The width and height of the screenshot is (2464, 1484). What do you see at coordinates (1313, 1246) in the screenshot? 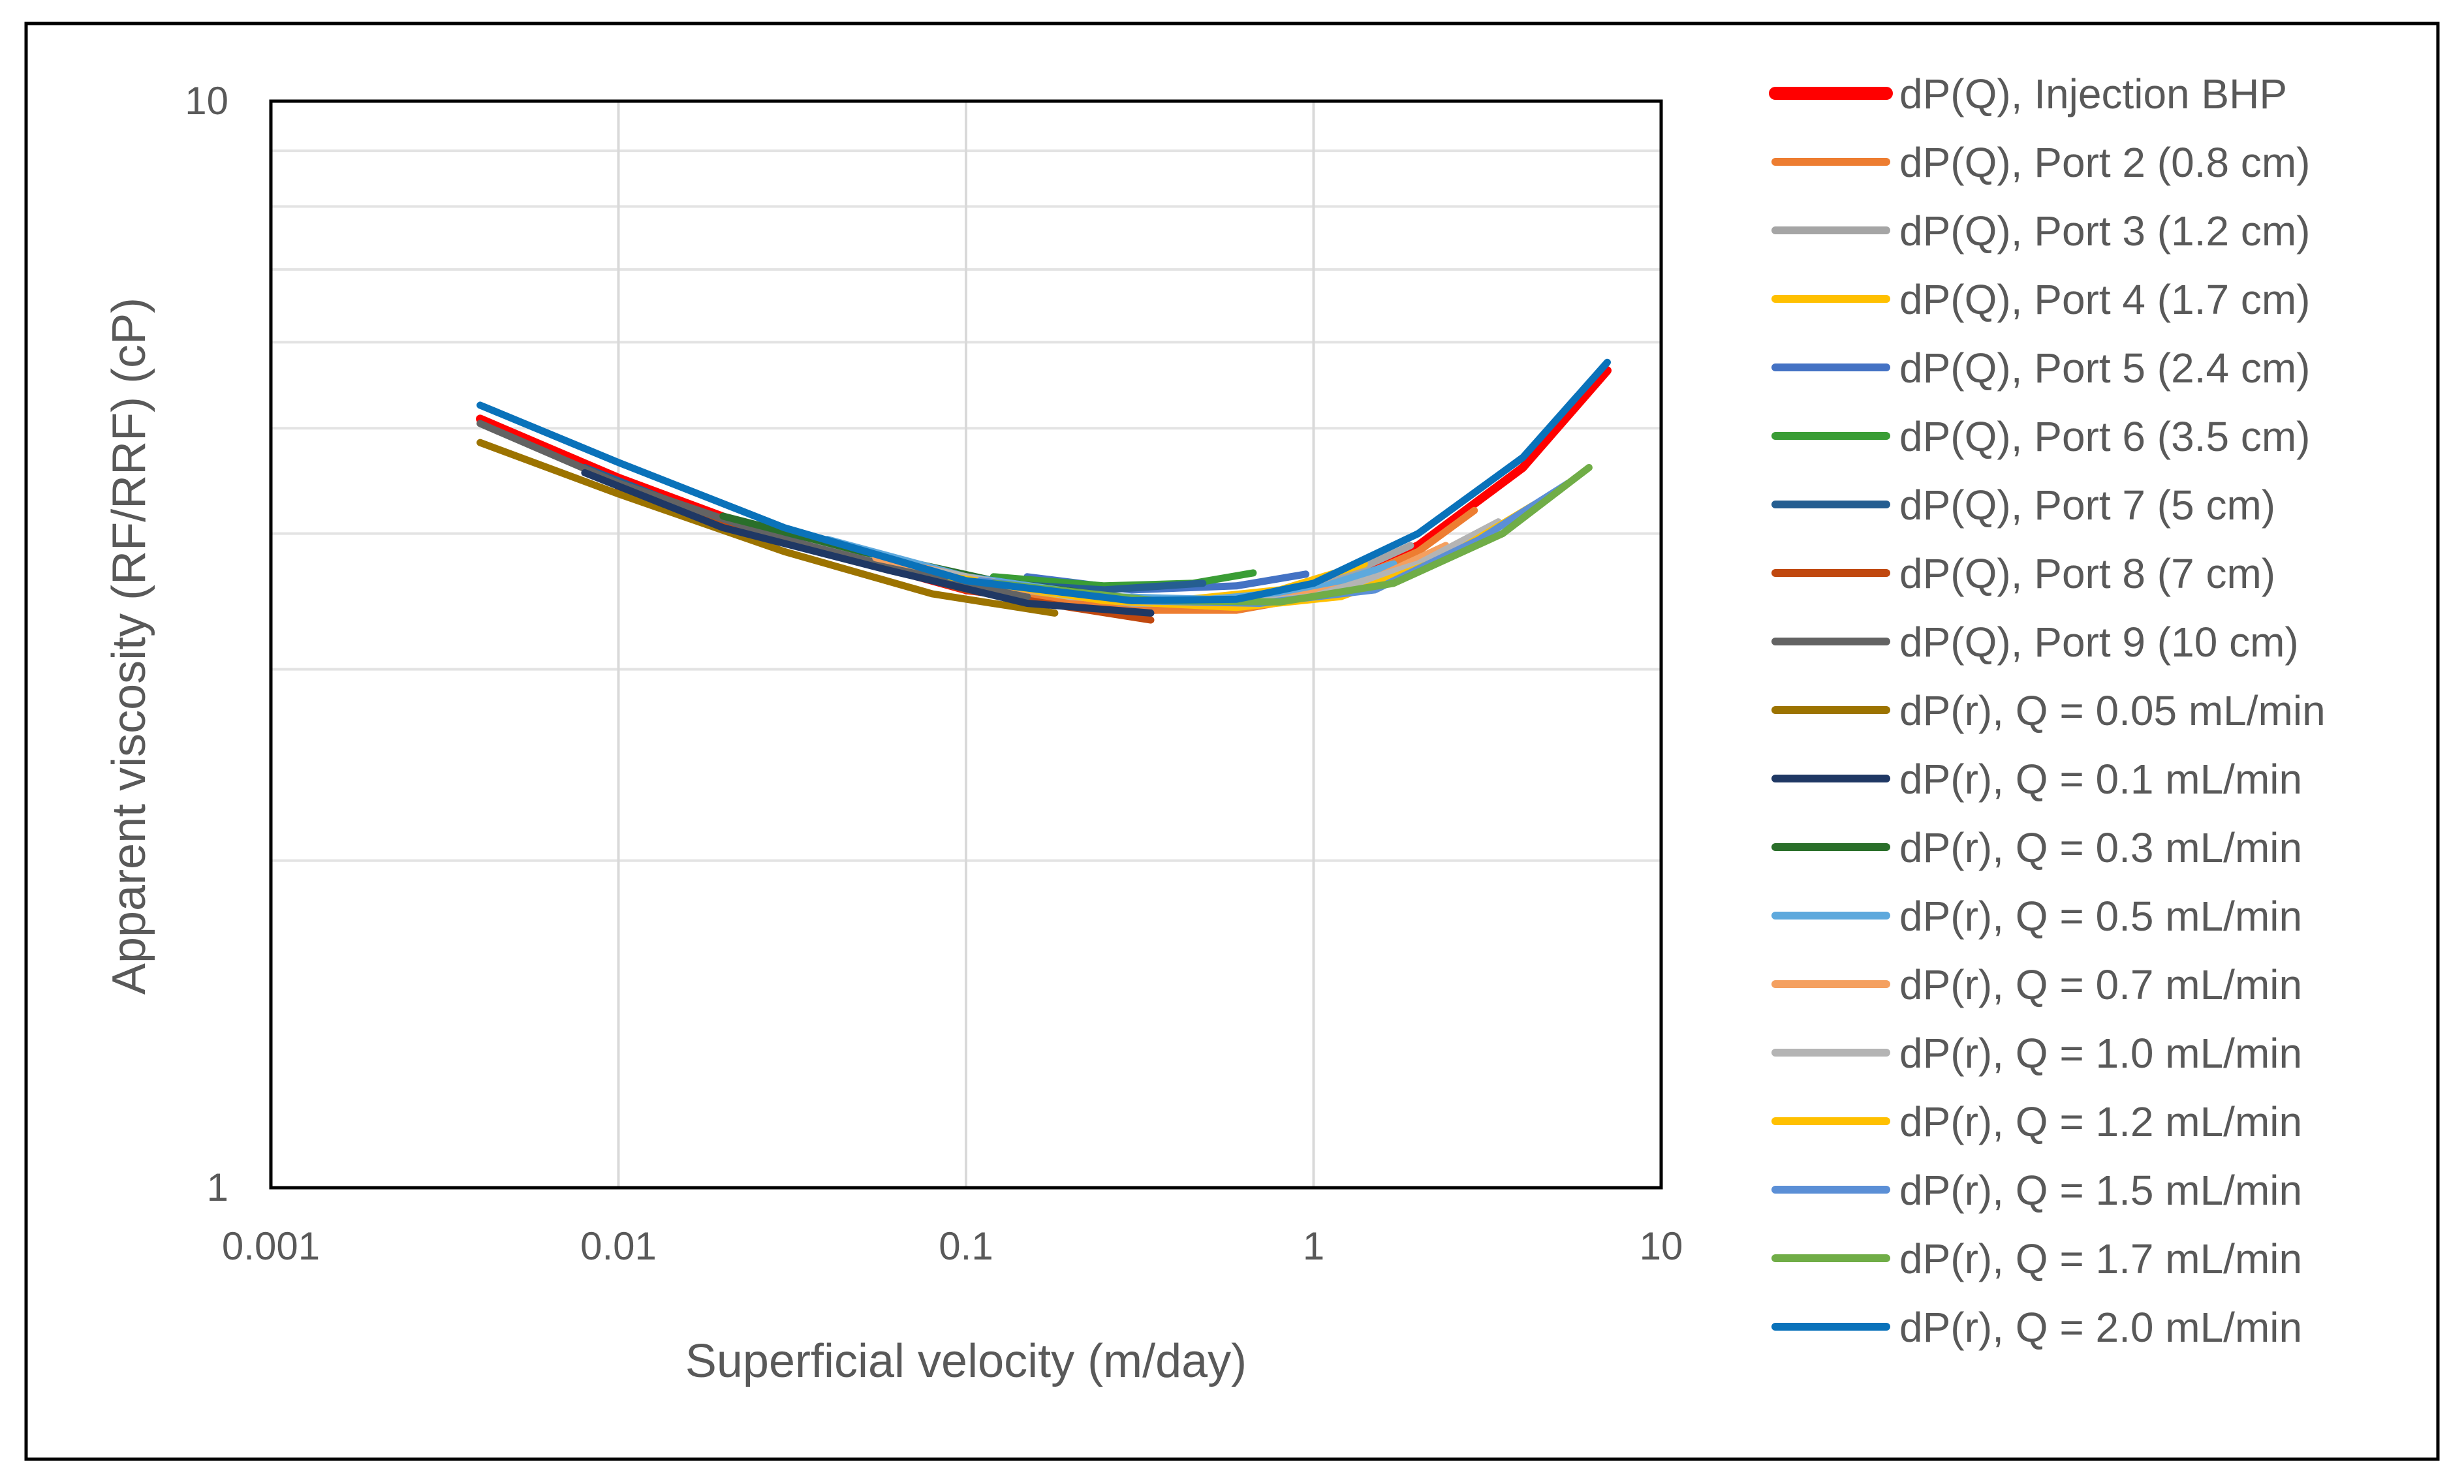
I see `x-tick-label: 1` at bounding box center [1313, 1246].